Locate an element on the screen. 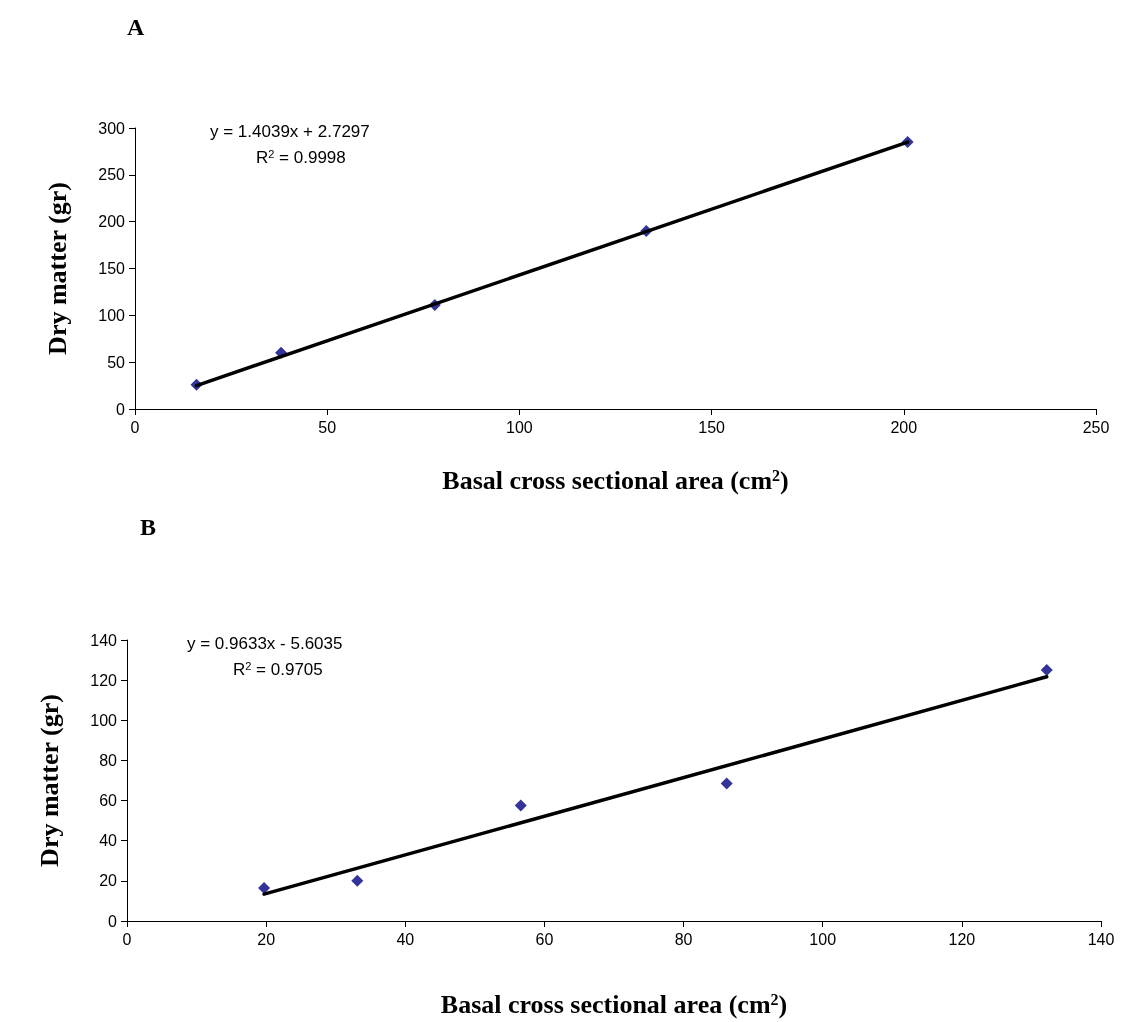 This screenshot has width=1126, height=1022. annotation: y = 0.9633x - 5.6035 is located at coordinates (265, 643).